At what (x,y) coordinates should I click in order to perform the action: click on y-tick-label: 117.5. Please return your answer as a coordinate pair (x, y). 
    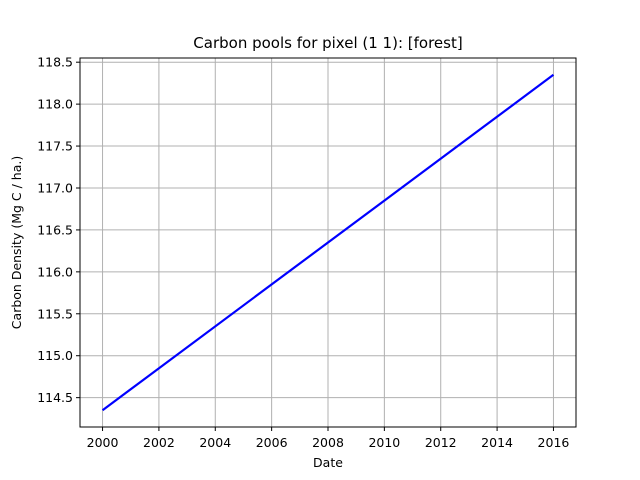
    Looking at the image, I should click on (55, 146).